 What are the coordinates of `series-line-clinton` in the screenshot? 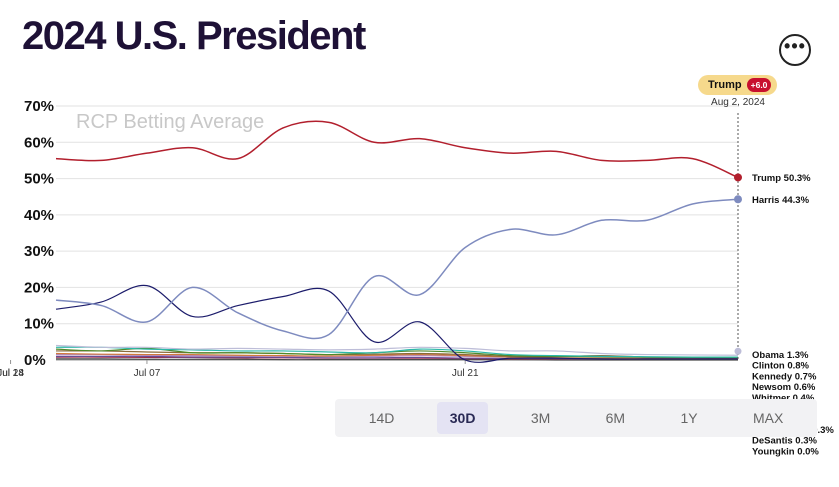 It's located at (397, 352).